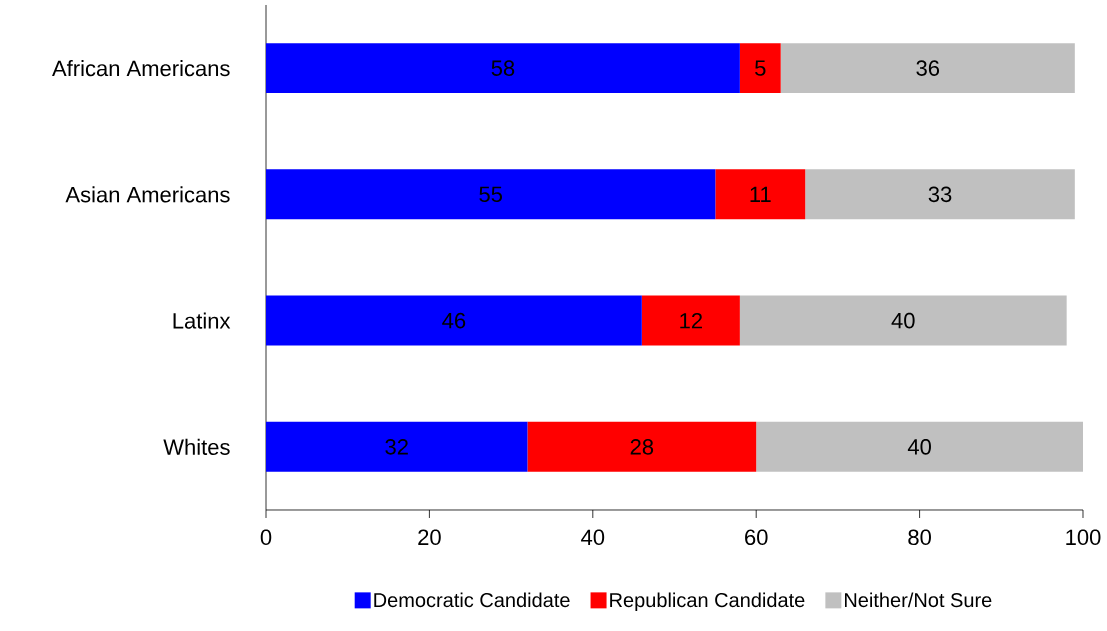 This screenshot has height=631, width=1107. I want to click on data-label: 36, so click(928, 68).